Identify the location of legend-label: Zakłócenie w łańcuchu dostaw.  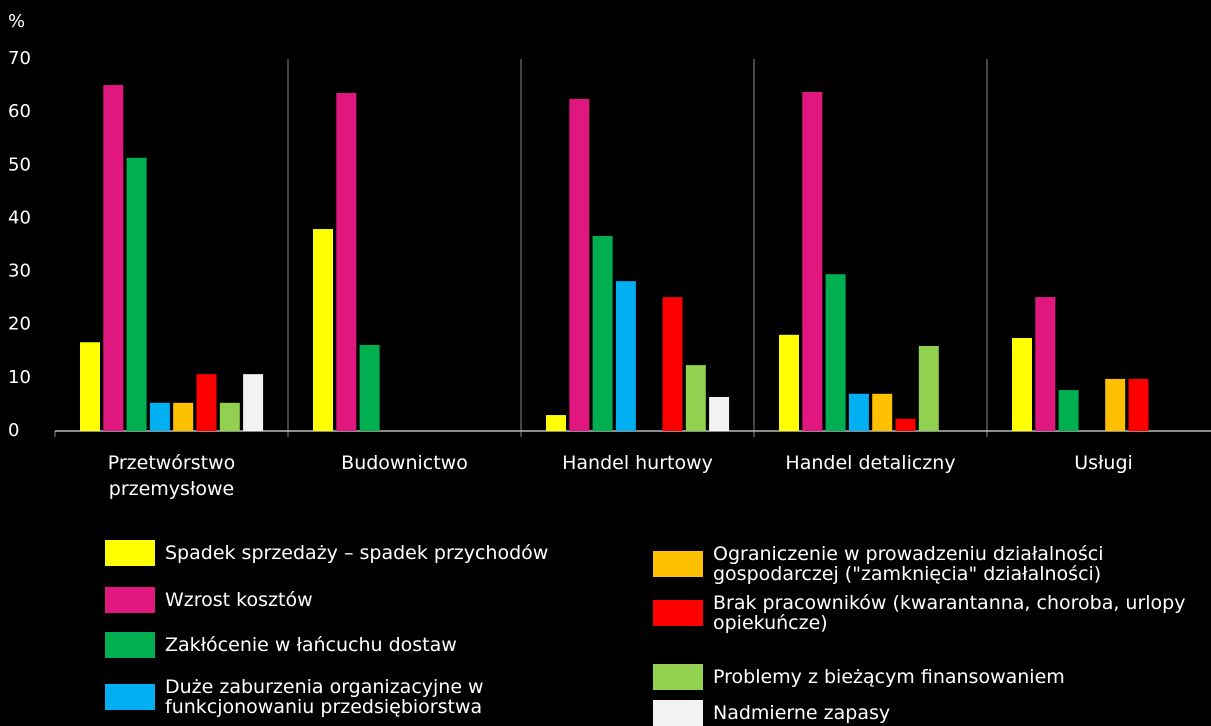
(311, 645).